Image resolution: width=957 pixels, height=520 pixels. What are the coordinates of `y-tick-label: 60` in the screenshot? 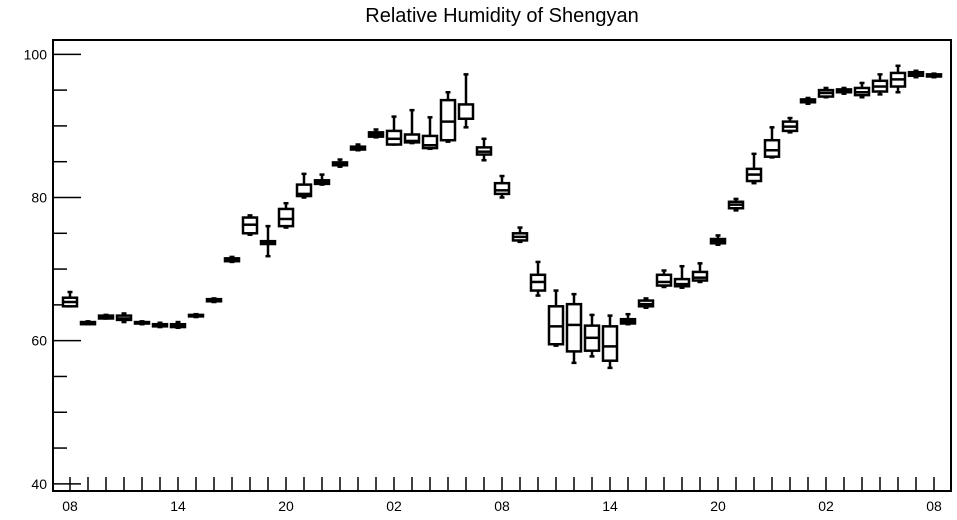 It's located at (39, 341).